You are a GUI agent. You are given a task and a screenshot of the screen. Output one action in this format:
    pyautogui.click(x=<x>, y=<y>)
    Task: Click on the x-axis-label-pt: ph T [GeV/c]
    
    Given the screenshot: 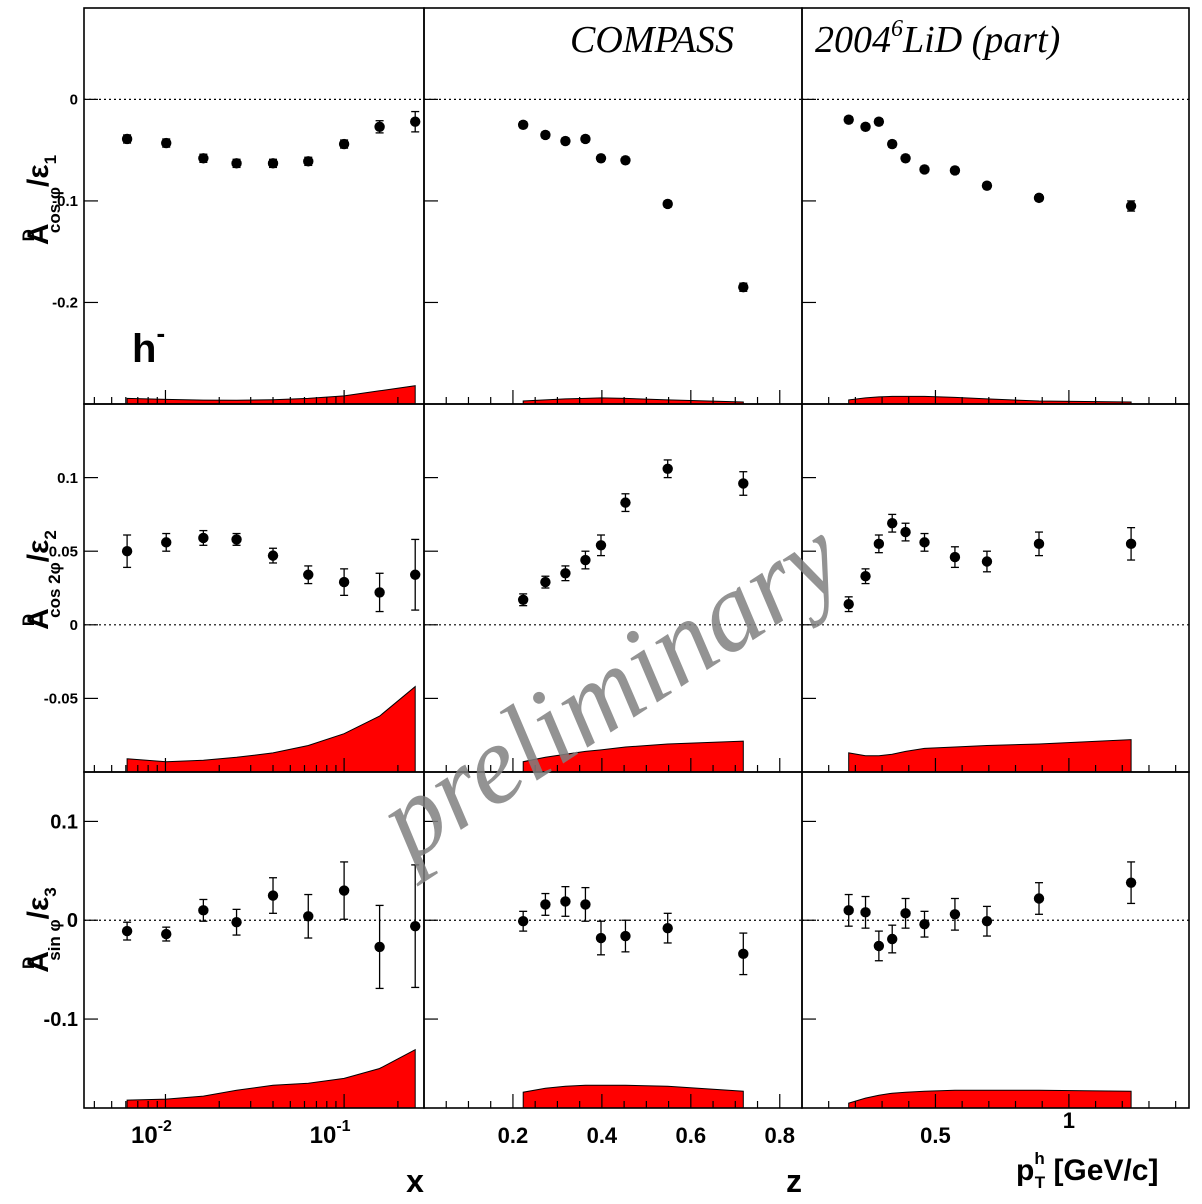 What is the action you would take?
    pyautogui.click(x=1087, y=1170)
    